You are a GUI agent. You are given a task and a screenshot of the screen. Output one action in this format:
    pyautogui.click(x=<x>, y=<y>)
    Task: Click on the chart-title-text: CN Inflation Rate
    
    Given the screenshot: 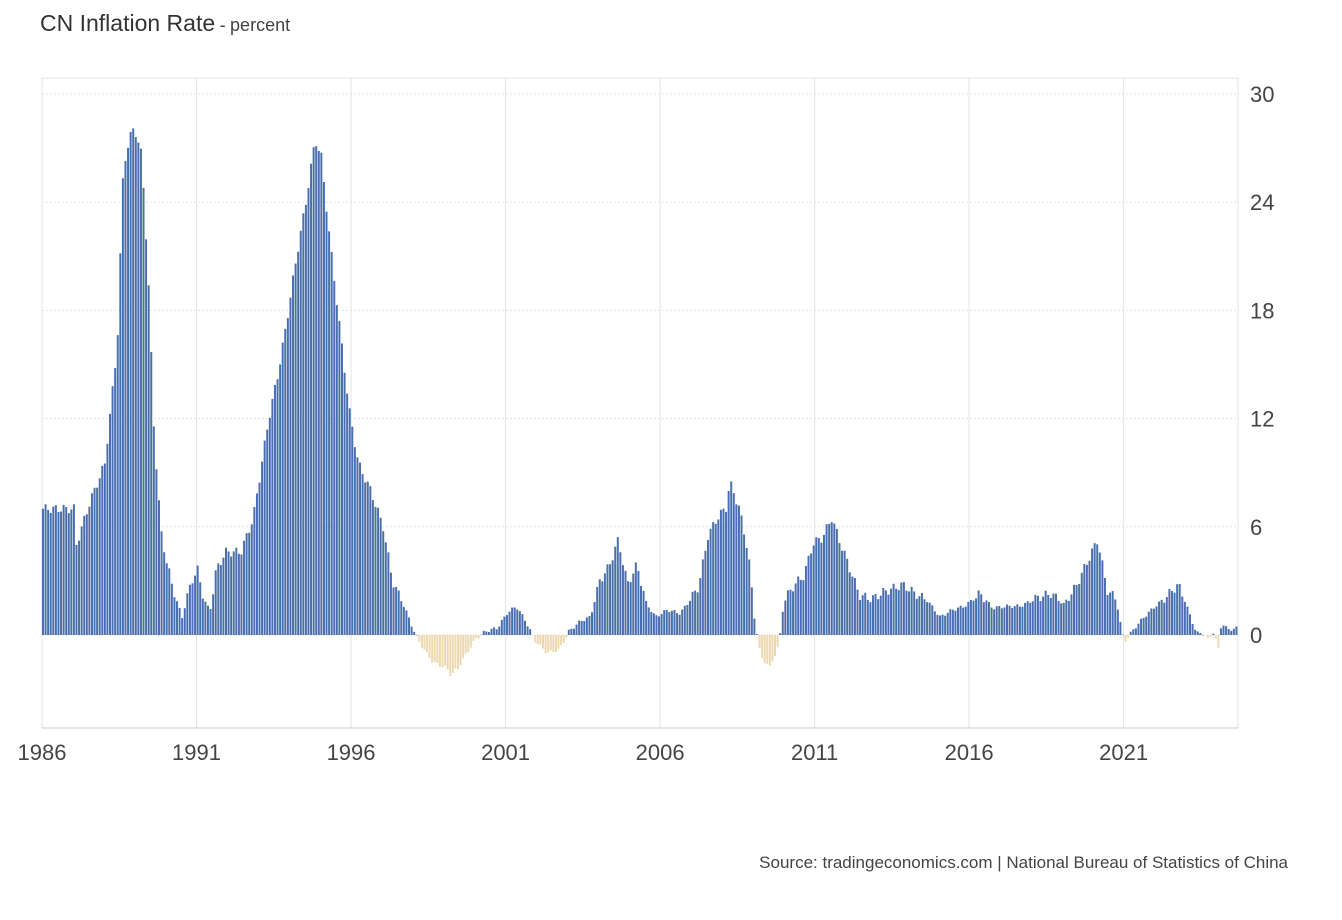 What is the action you would take?
    pyautogui.click(x=128, y=23)
    